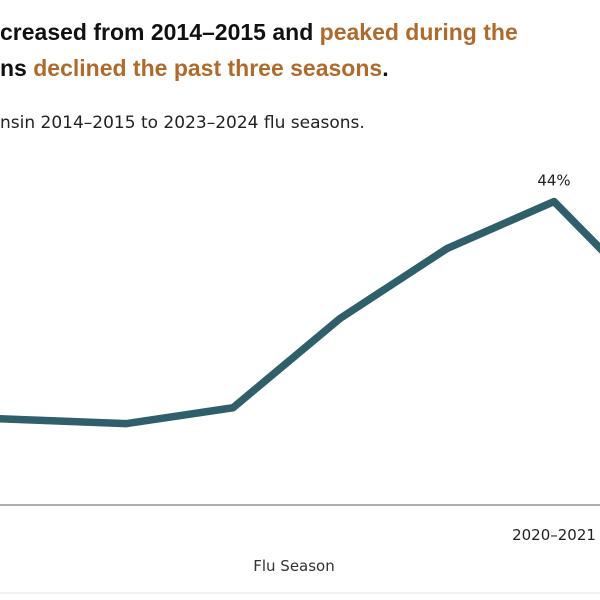  I want to click on data-label-peak: 44%, so click(553, 181).